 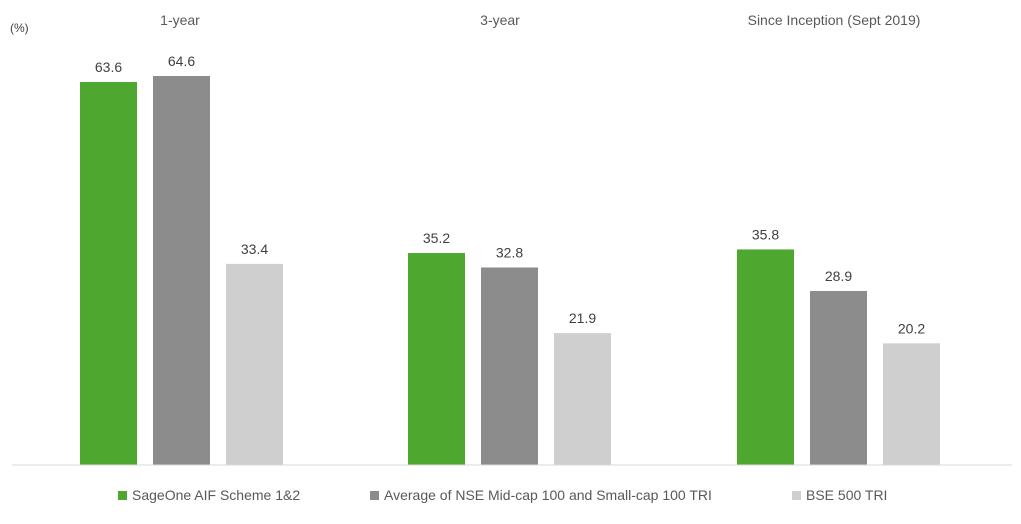 What do you see at coordinates (181, 61) in the screenshot?
I see `data-label: 64.6` at bounding box center [181, 61].